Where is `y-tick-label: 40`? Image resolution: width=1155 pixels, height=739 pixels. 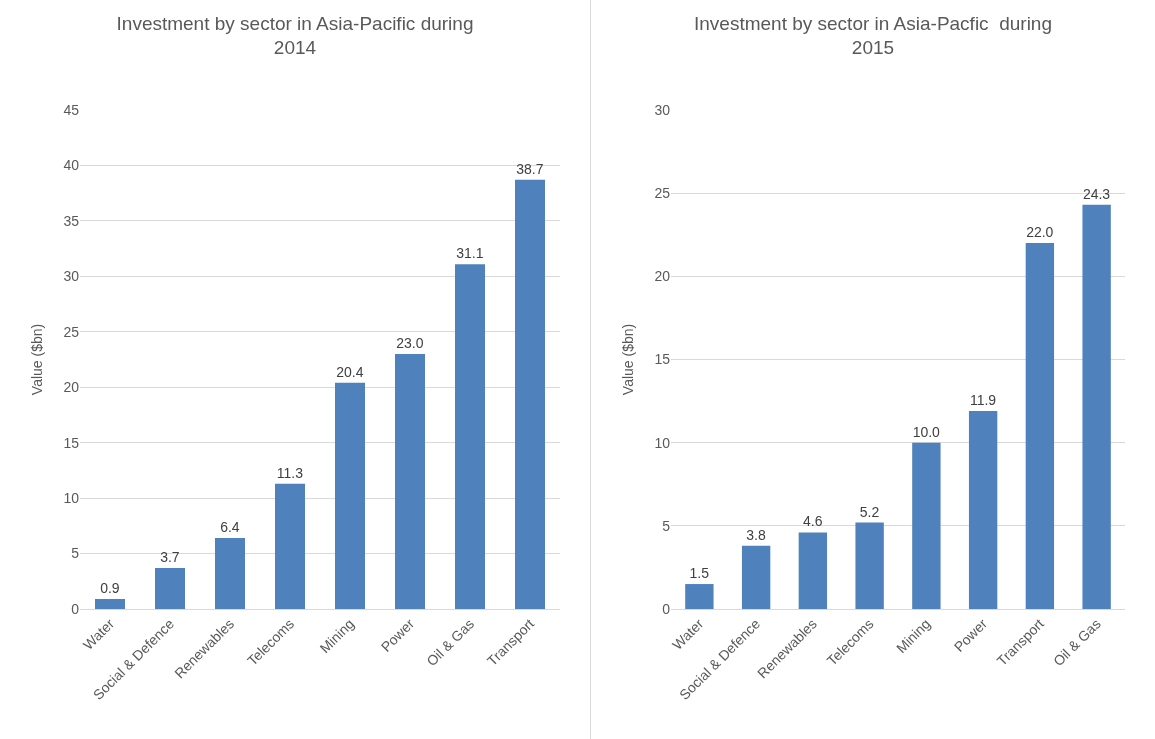
y-tick-label: 40 is located at coordinates (71, 165).